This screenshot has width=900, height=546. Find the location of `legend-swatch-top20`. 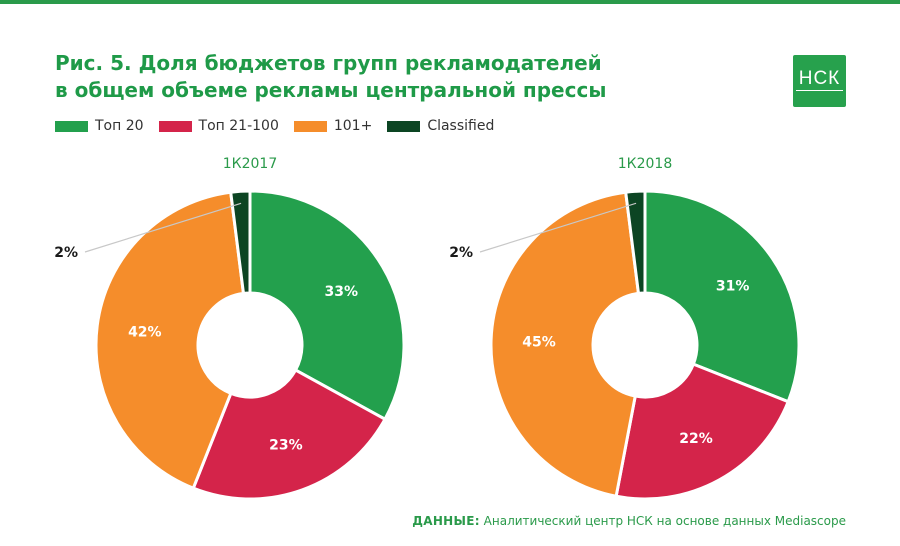

legend-swatch-top20 is located at coordinates (71, 126).